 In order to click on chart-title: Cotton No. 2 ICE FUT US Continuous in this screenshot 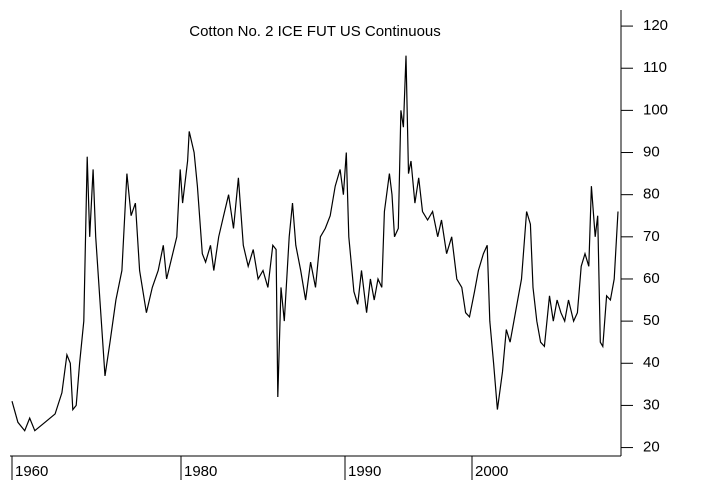, I will do `click(315, 31)`.